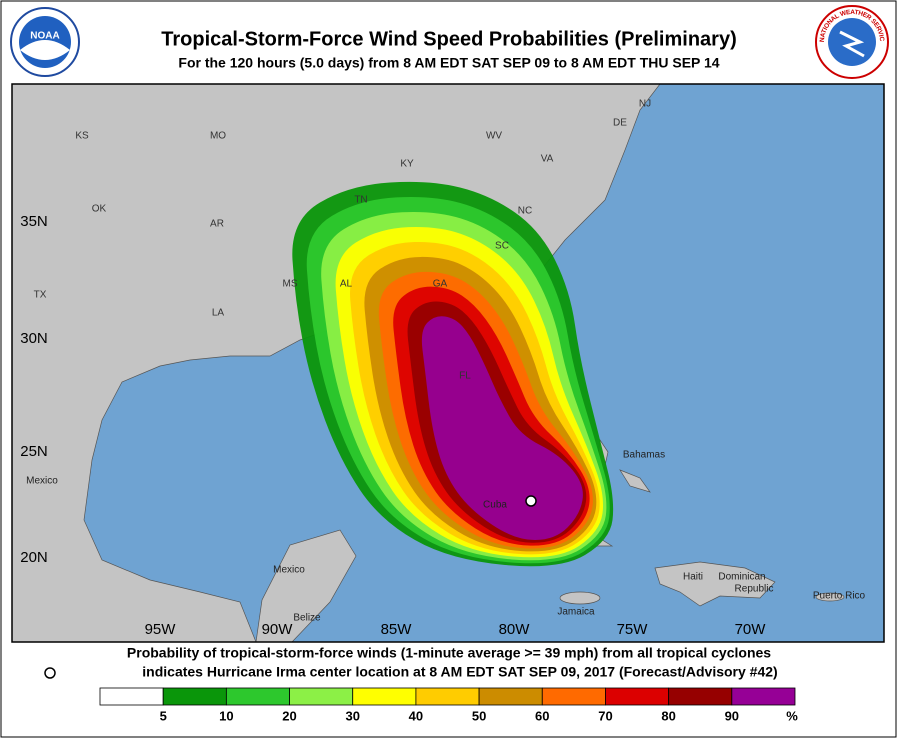  Describe the element at coordinates (479, 715) in the screenshot. I see `legend-tick: 50` at that location.